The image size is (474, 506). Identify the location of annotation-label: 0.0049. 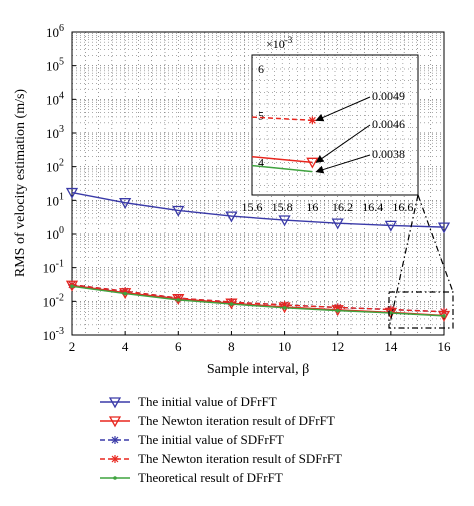
(388, 96).